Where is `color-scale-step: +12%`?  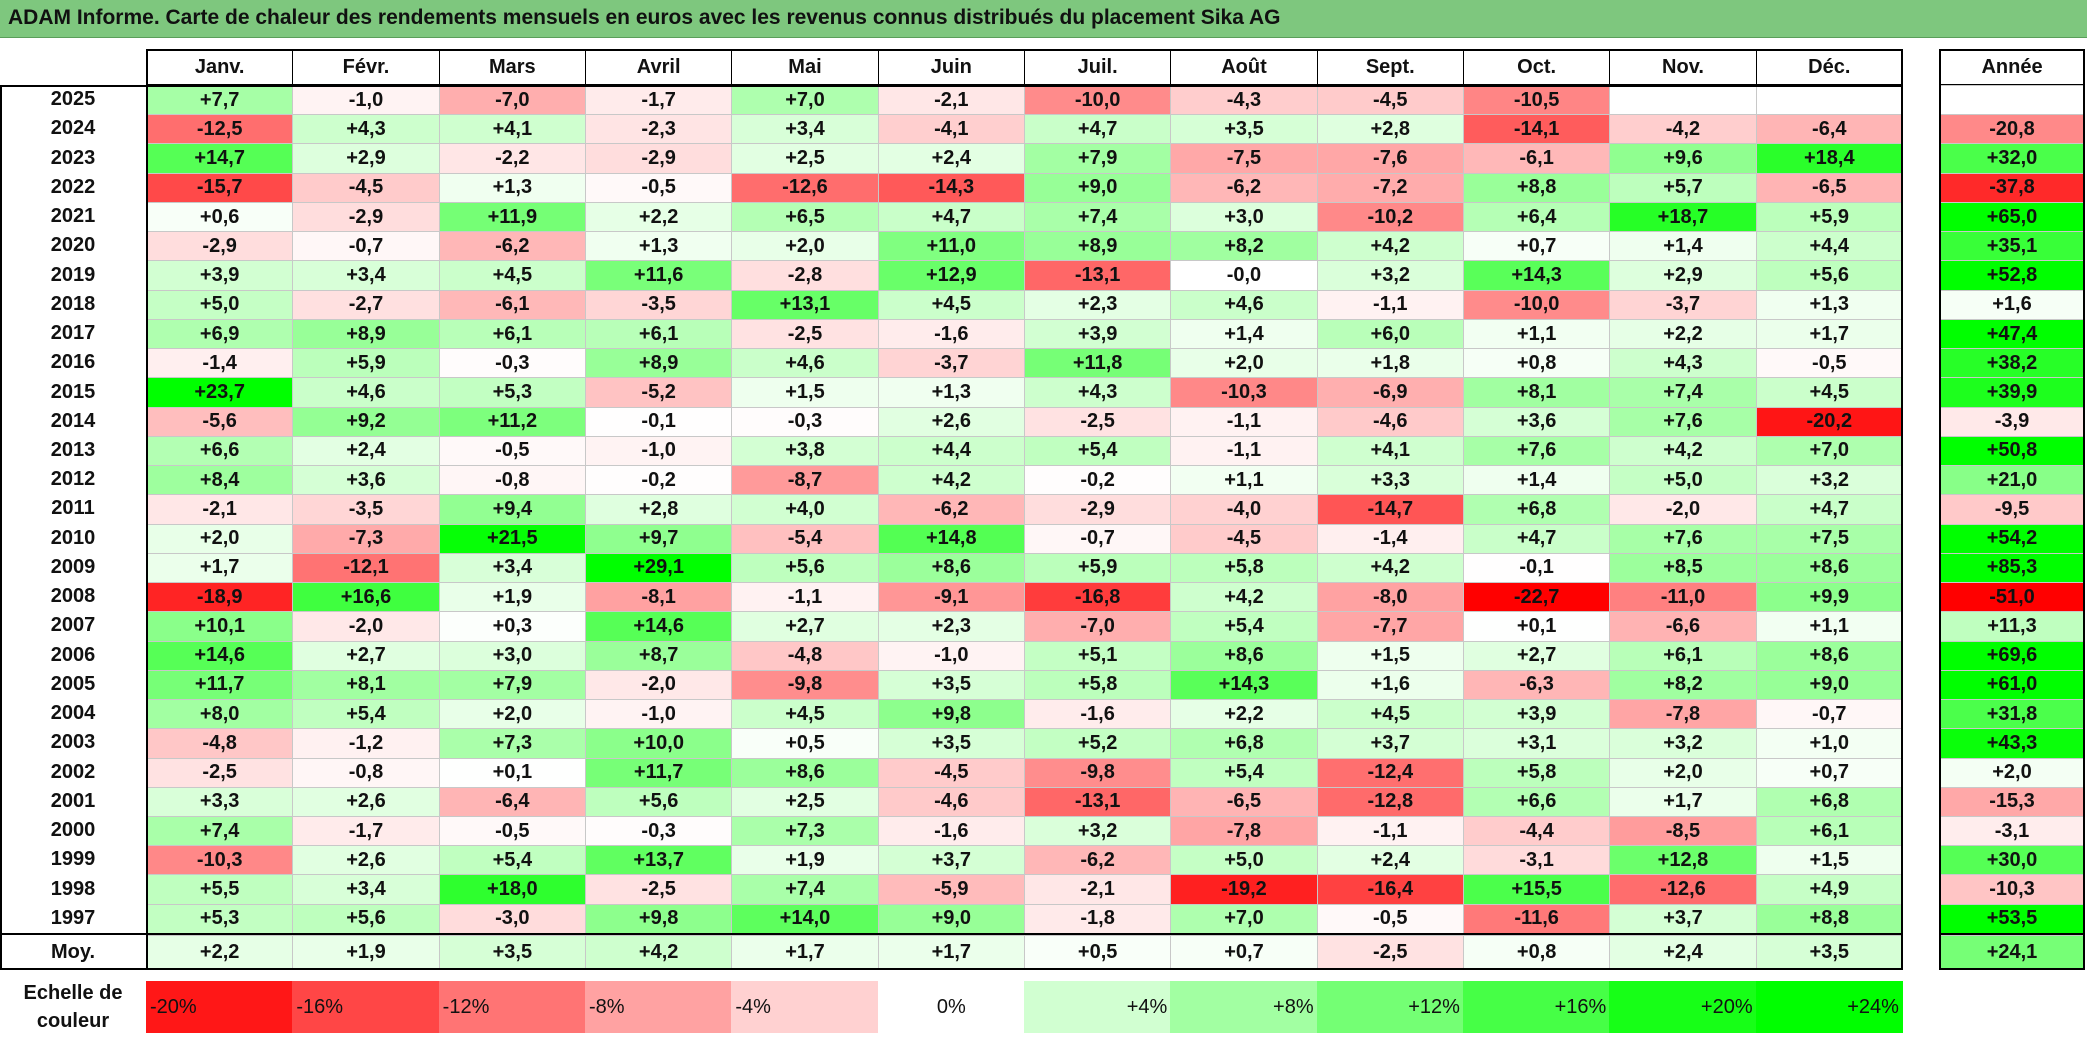
color-scale-step: +12% is located at coordinates (1390, 1007).